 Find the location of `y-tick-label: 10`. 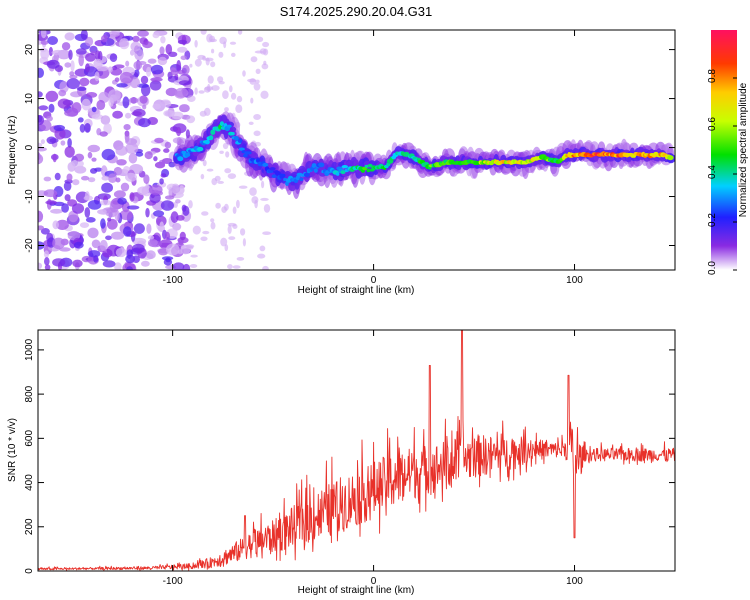

y-tick-label: 10 is located at coordinates (29, 99).